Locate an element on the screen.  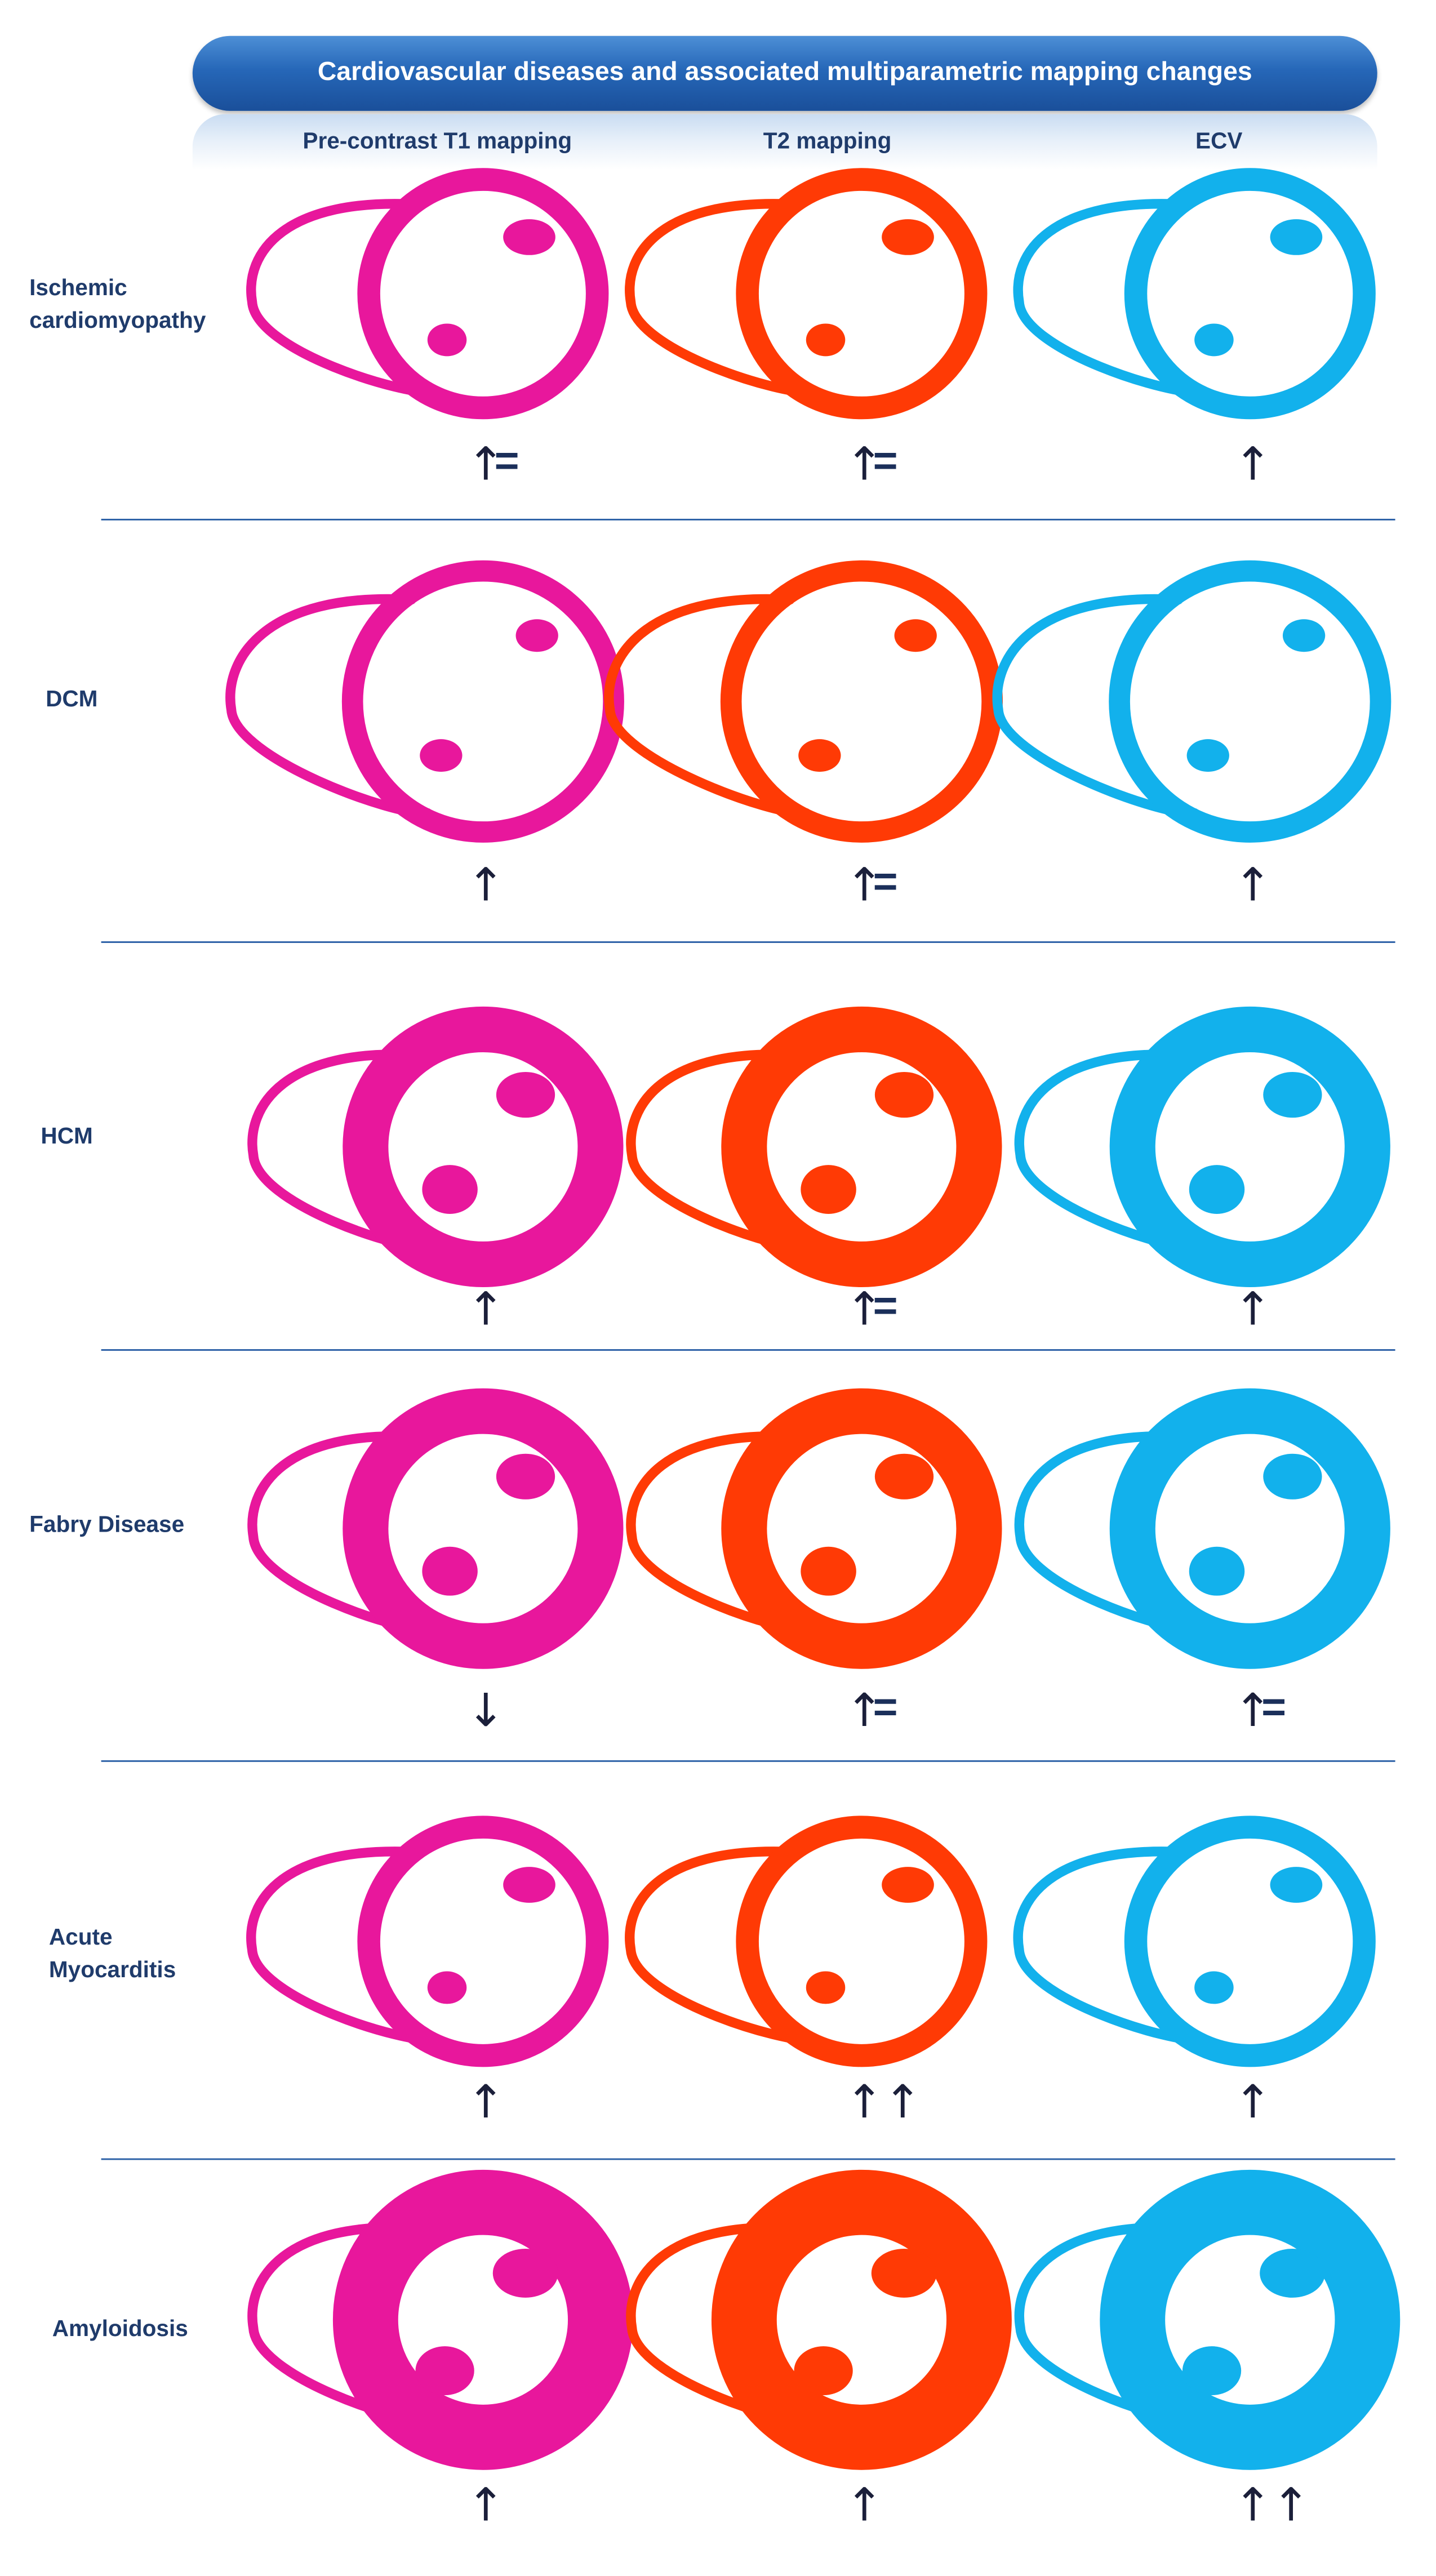
row-label-line: Myocarditis is located at coordinates (112, 1969).